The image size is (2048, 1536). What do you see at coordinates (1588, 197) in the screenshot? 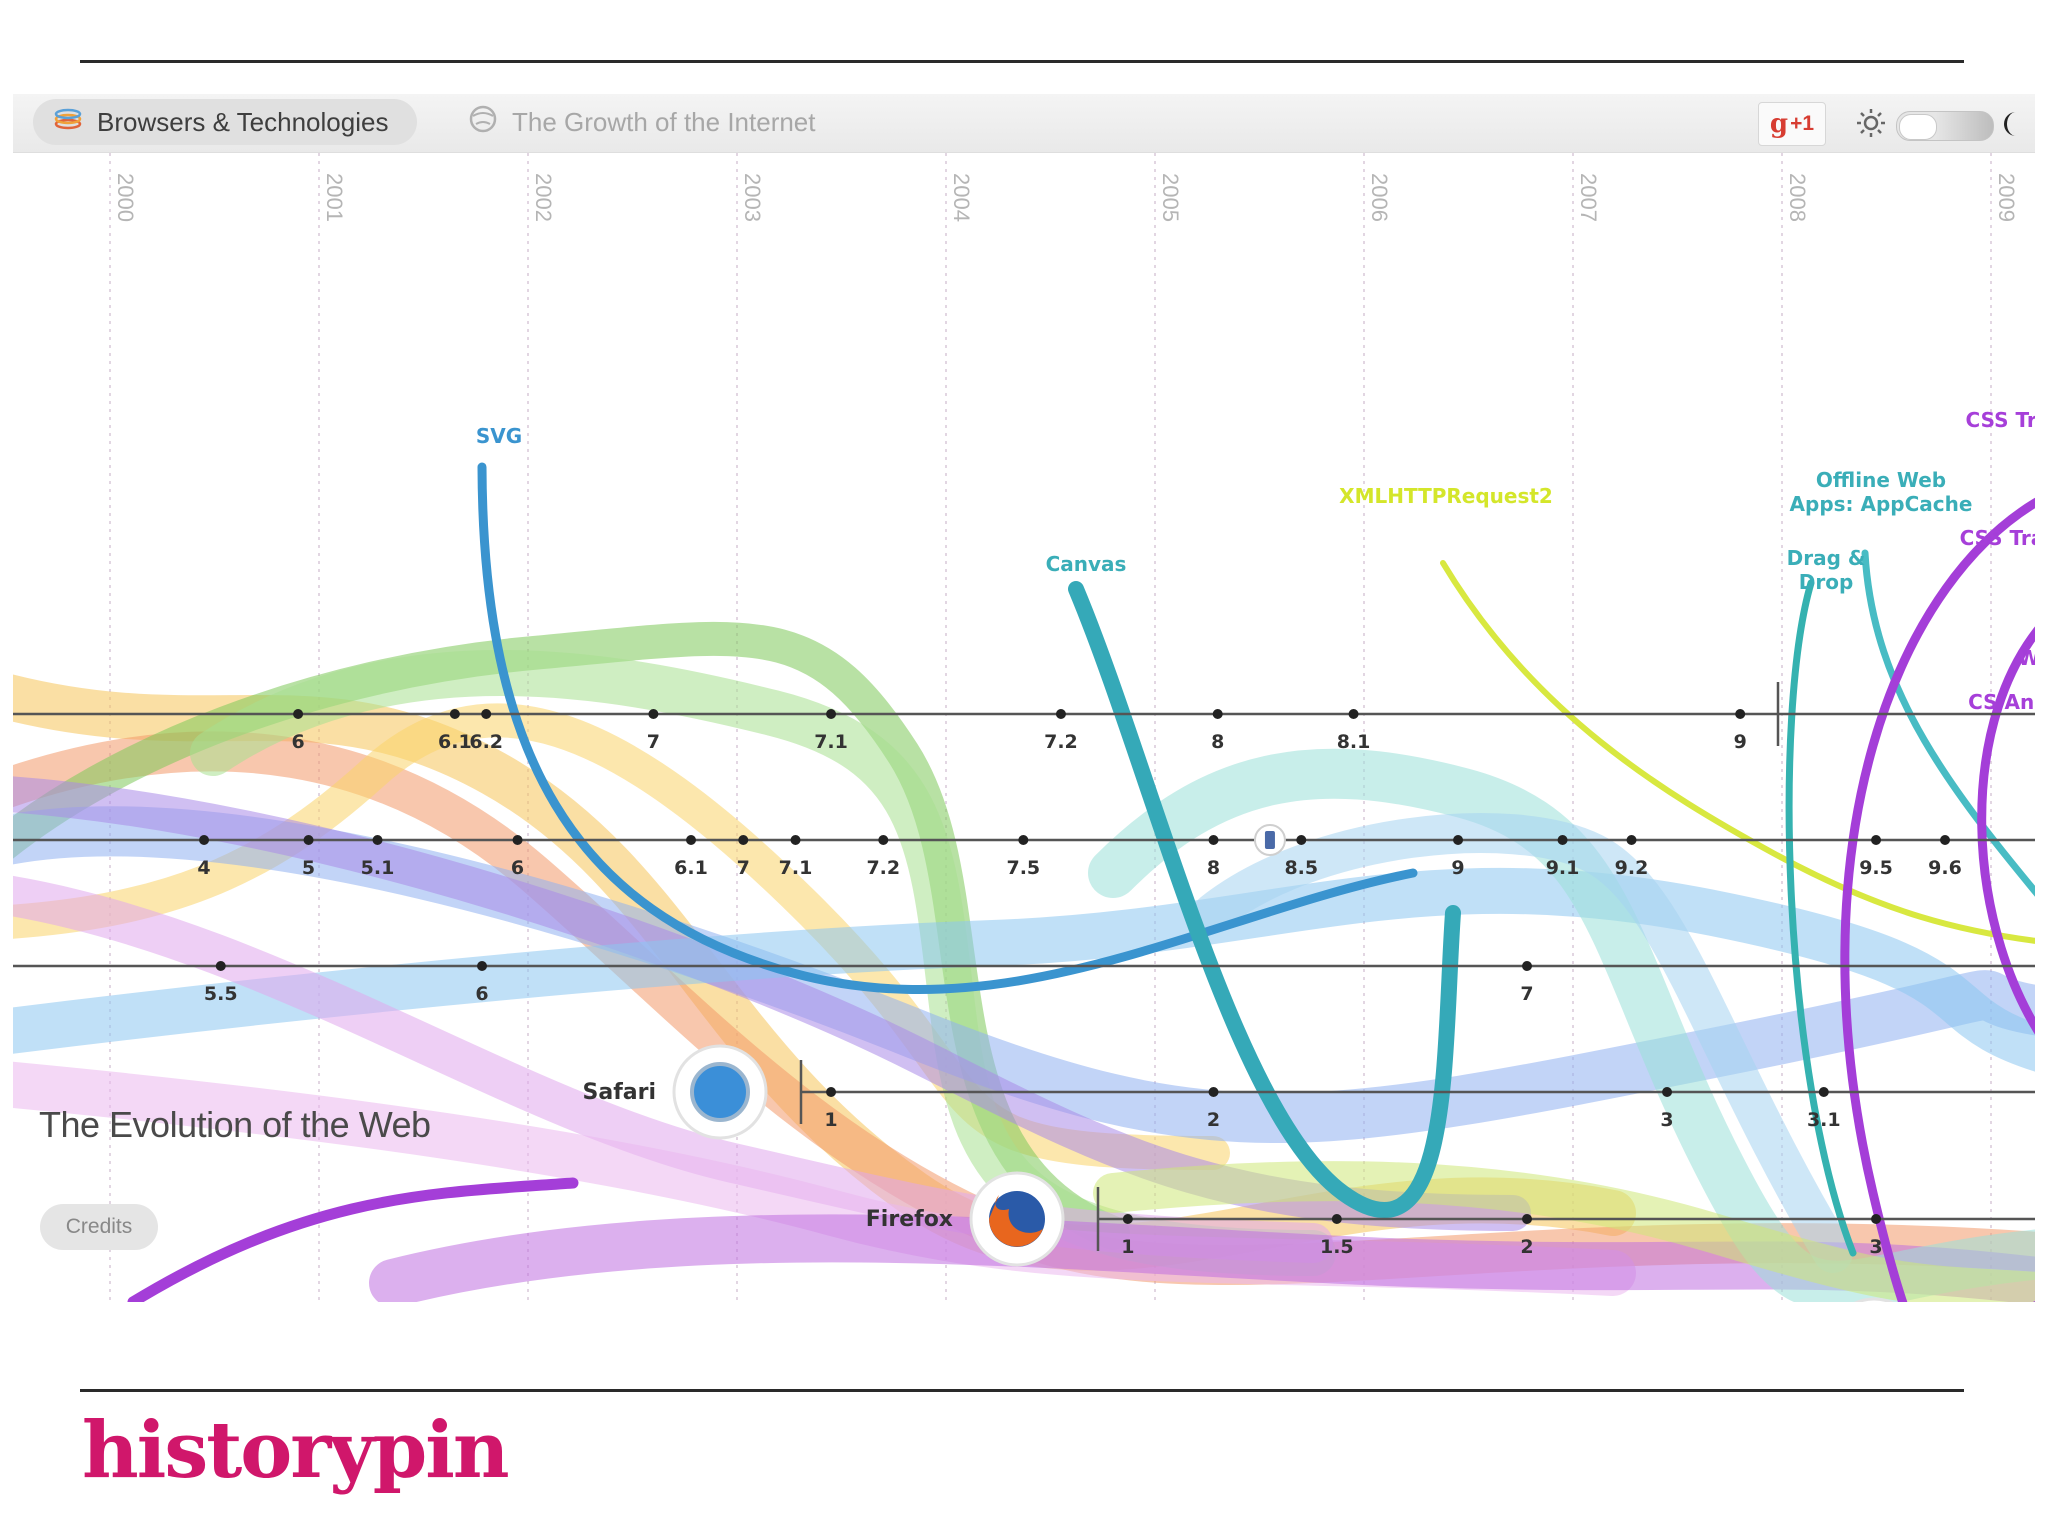
I see `year-label: 2007` at bounding box center [1588, 197].